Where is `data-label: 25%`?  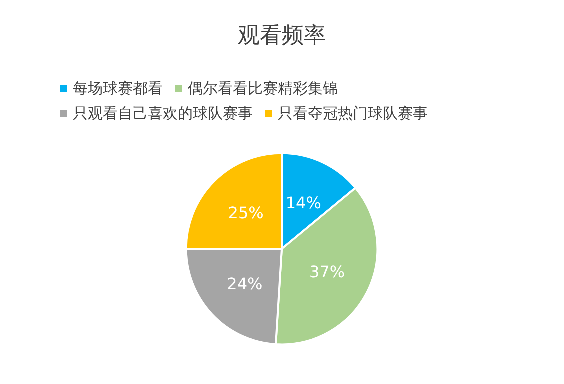 data-label: 25% is located at coordinates (246, 213).